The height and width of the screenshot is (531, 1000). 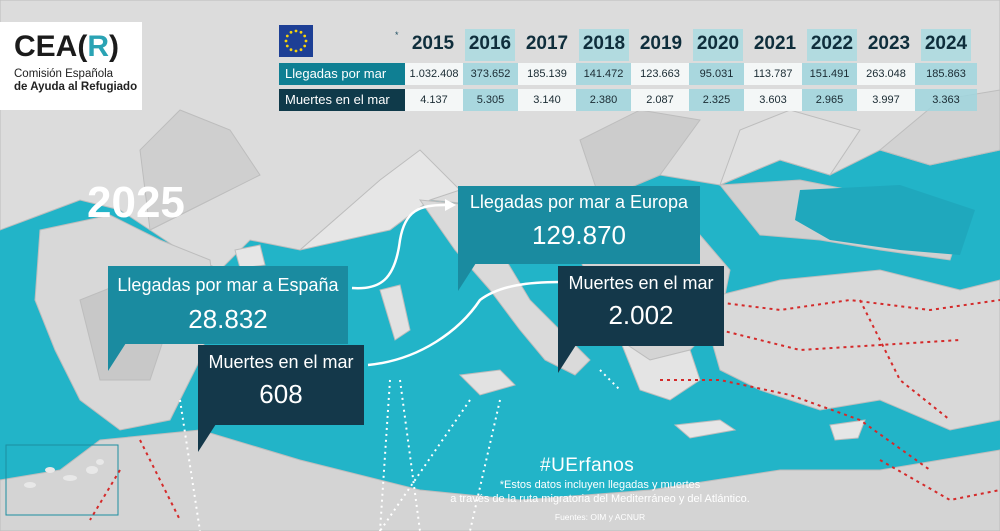 What do you see at coordinates (434, 74) in the screenshot?
I see `table-cell: 1.032.408` at bounding box center [434, 74].